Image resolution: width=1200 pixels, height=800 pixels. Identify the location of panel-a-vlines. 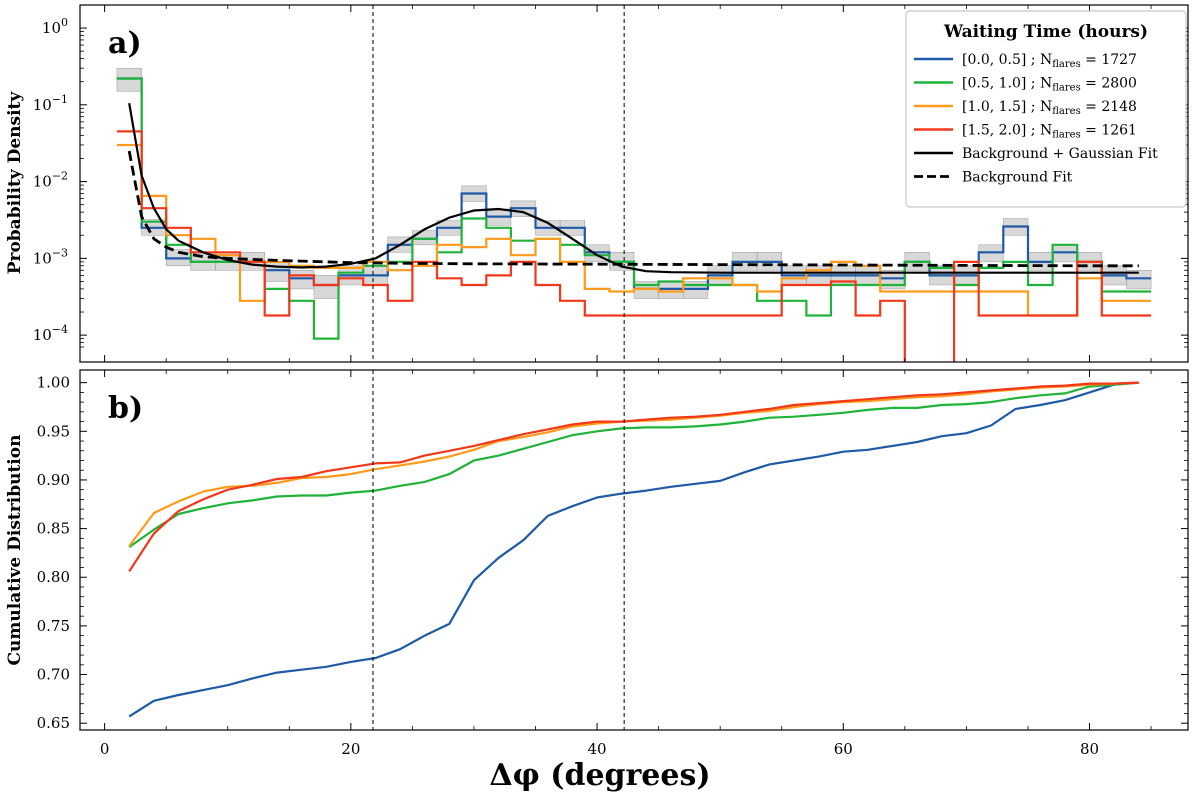
(498, 183).